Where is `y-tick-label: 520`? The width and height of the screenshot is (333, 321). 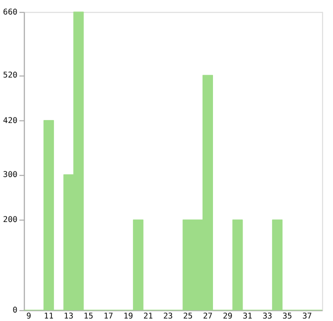
y-tick-label: 520 is located at coordinates (10, 75).